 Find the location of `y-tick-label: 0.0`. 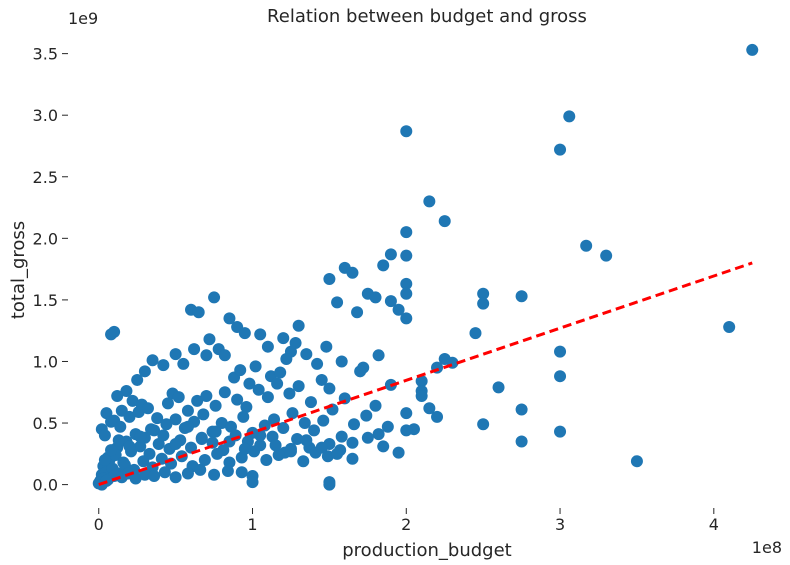

y-tick-label: 0.0 is located at coordinates (45, 485).